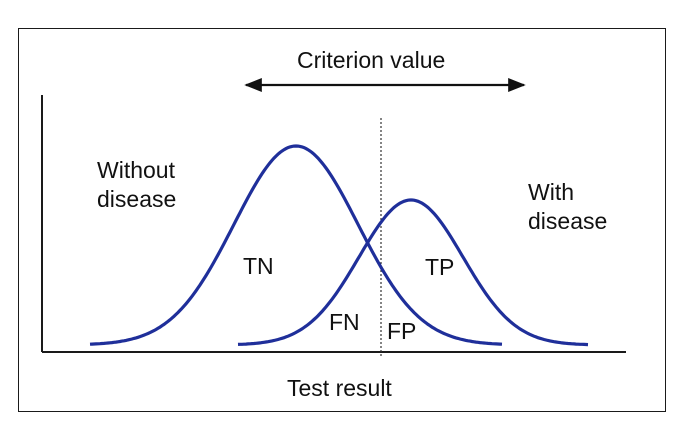 The height and width of the screenshot is (440, 700). What do you see at coordinates (371, 60) in the screenshot?
I see `criterion-value-label: Criterion value` at bounding box center [371, 60].